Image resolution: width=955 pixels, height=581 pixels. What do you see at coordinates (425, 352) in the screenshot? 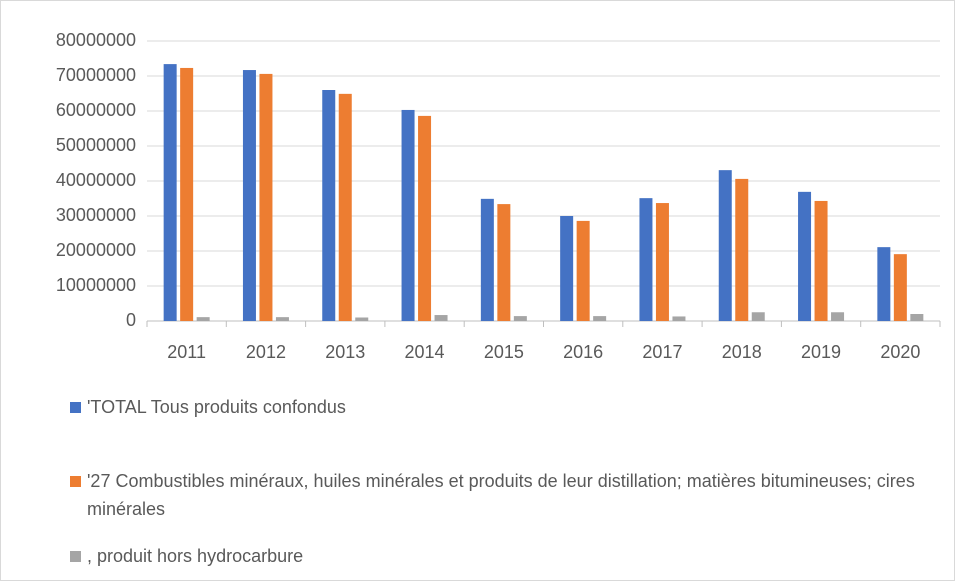
I see `x-tick-label: 2014` at bounding box center [425, 352].